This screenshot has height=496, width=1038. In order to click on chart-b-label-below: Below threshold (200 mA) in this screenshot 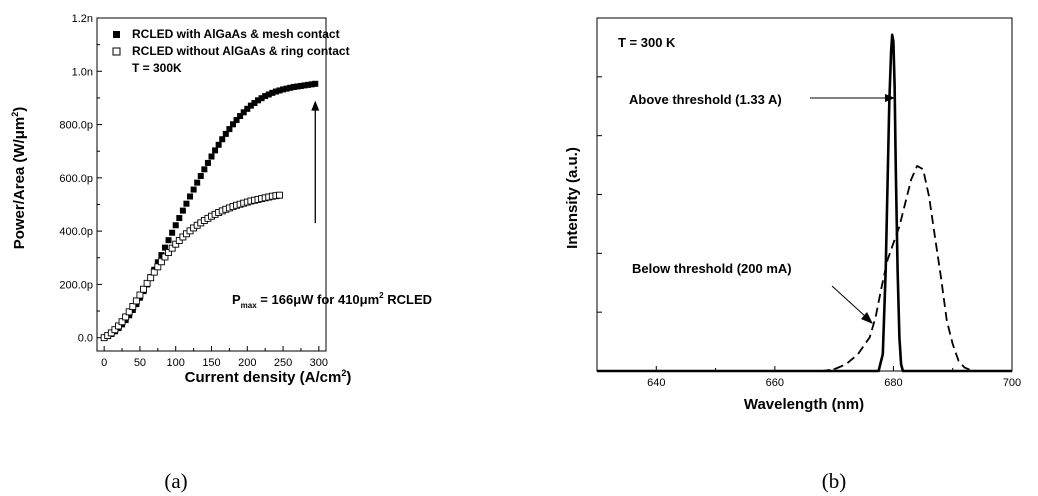, I will do `click(712, 268)`.